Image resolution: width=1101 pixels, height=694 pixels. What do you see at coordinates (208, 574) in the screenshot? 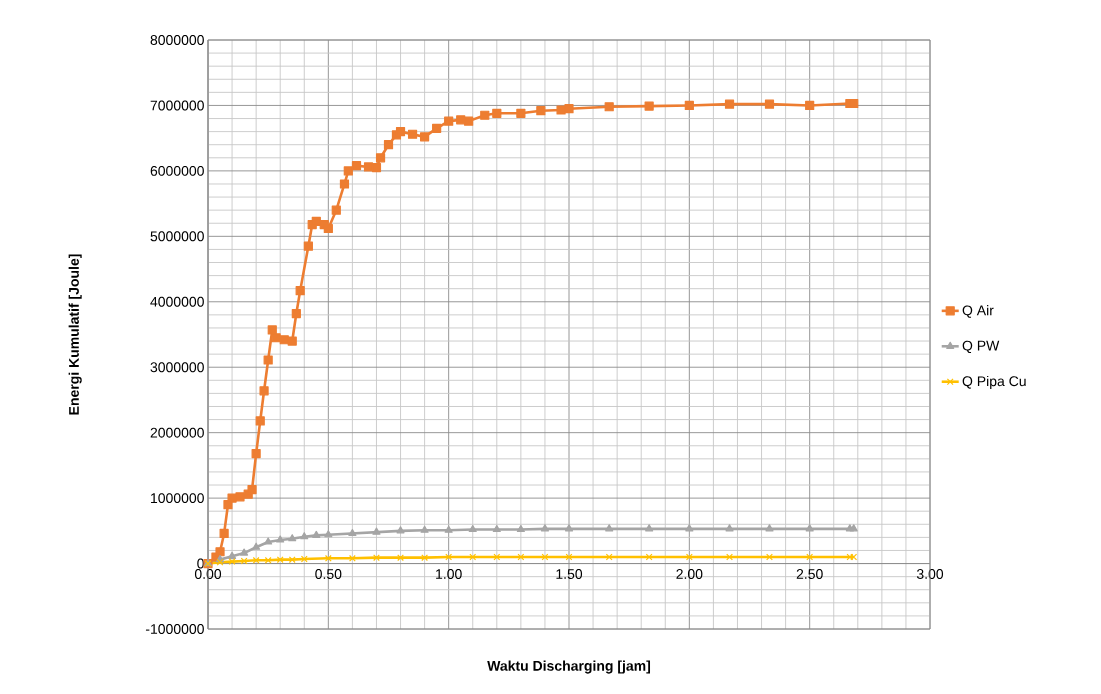
I see `x-tick-label: 0.00` at bounding box center [208, 574].